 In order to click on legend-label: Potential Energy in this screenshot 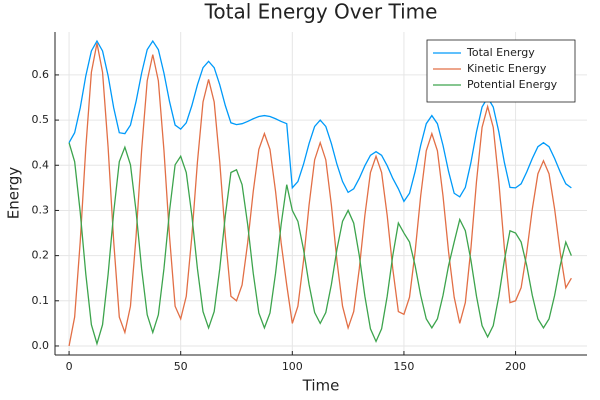, I will do `click(512, 84)`.